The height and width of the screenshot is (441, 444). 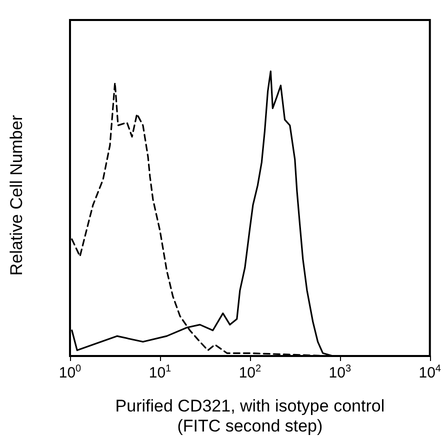 What do you see at coordinates (250, 416) in the screenshot?
I see `x-axis-title: Purified CD321, with isotype control (FITC second step)` at bounding box center [250, 416].